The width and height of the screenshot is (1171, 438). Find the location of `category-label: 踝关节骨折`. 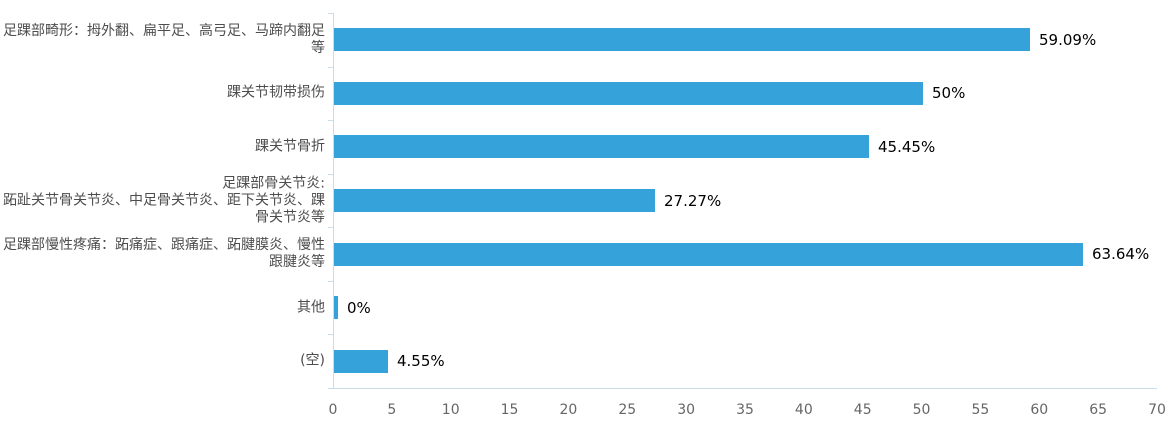

category-label: 踝关节骨折 is located at coordinates (290, 146).